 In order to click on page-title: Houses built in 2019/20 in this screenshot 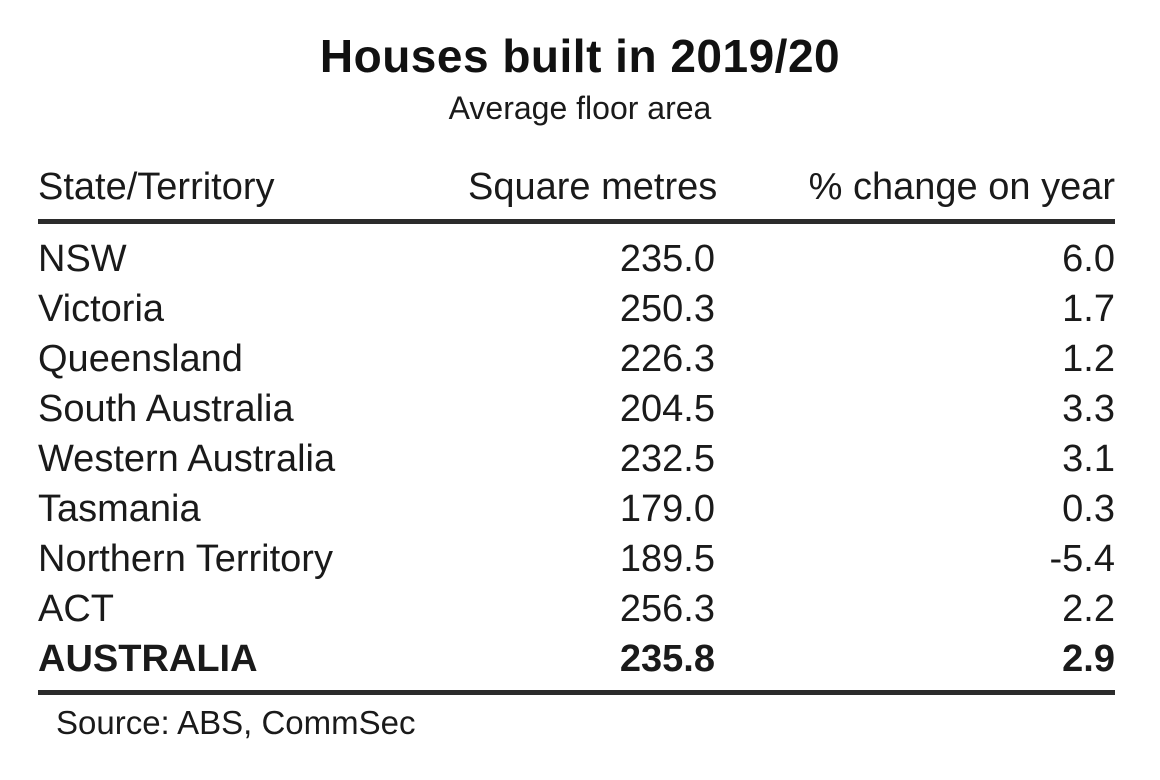, I will do `click(580, 56)`.